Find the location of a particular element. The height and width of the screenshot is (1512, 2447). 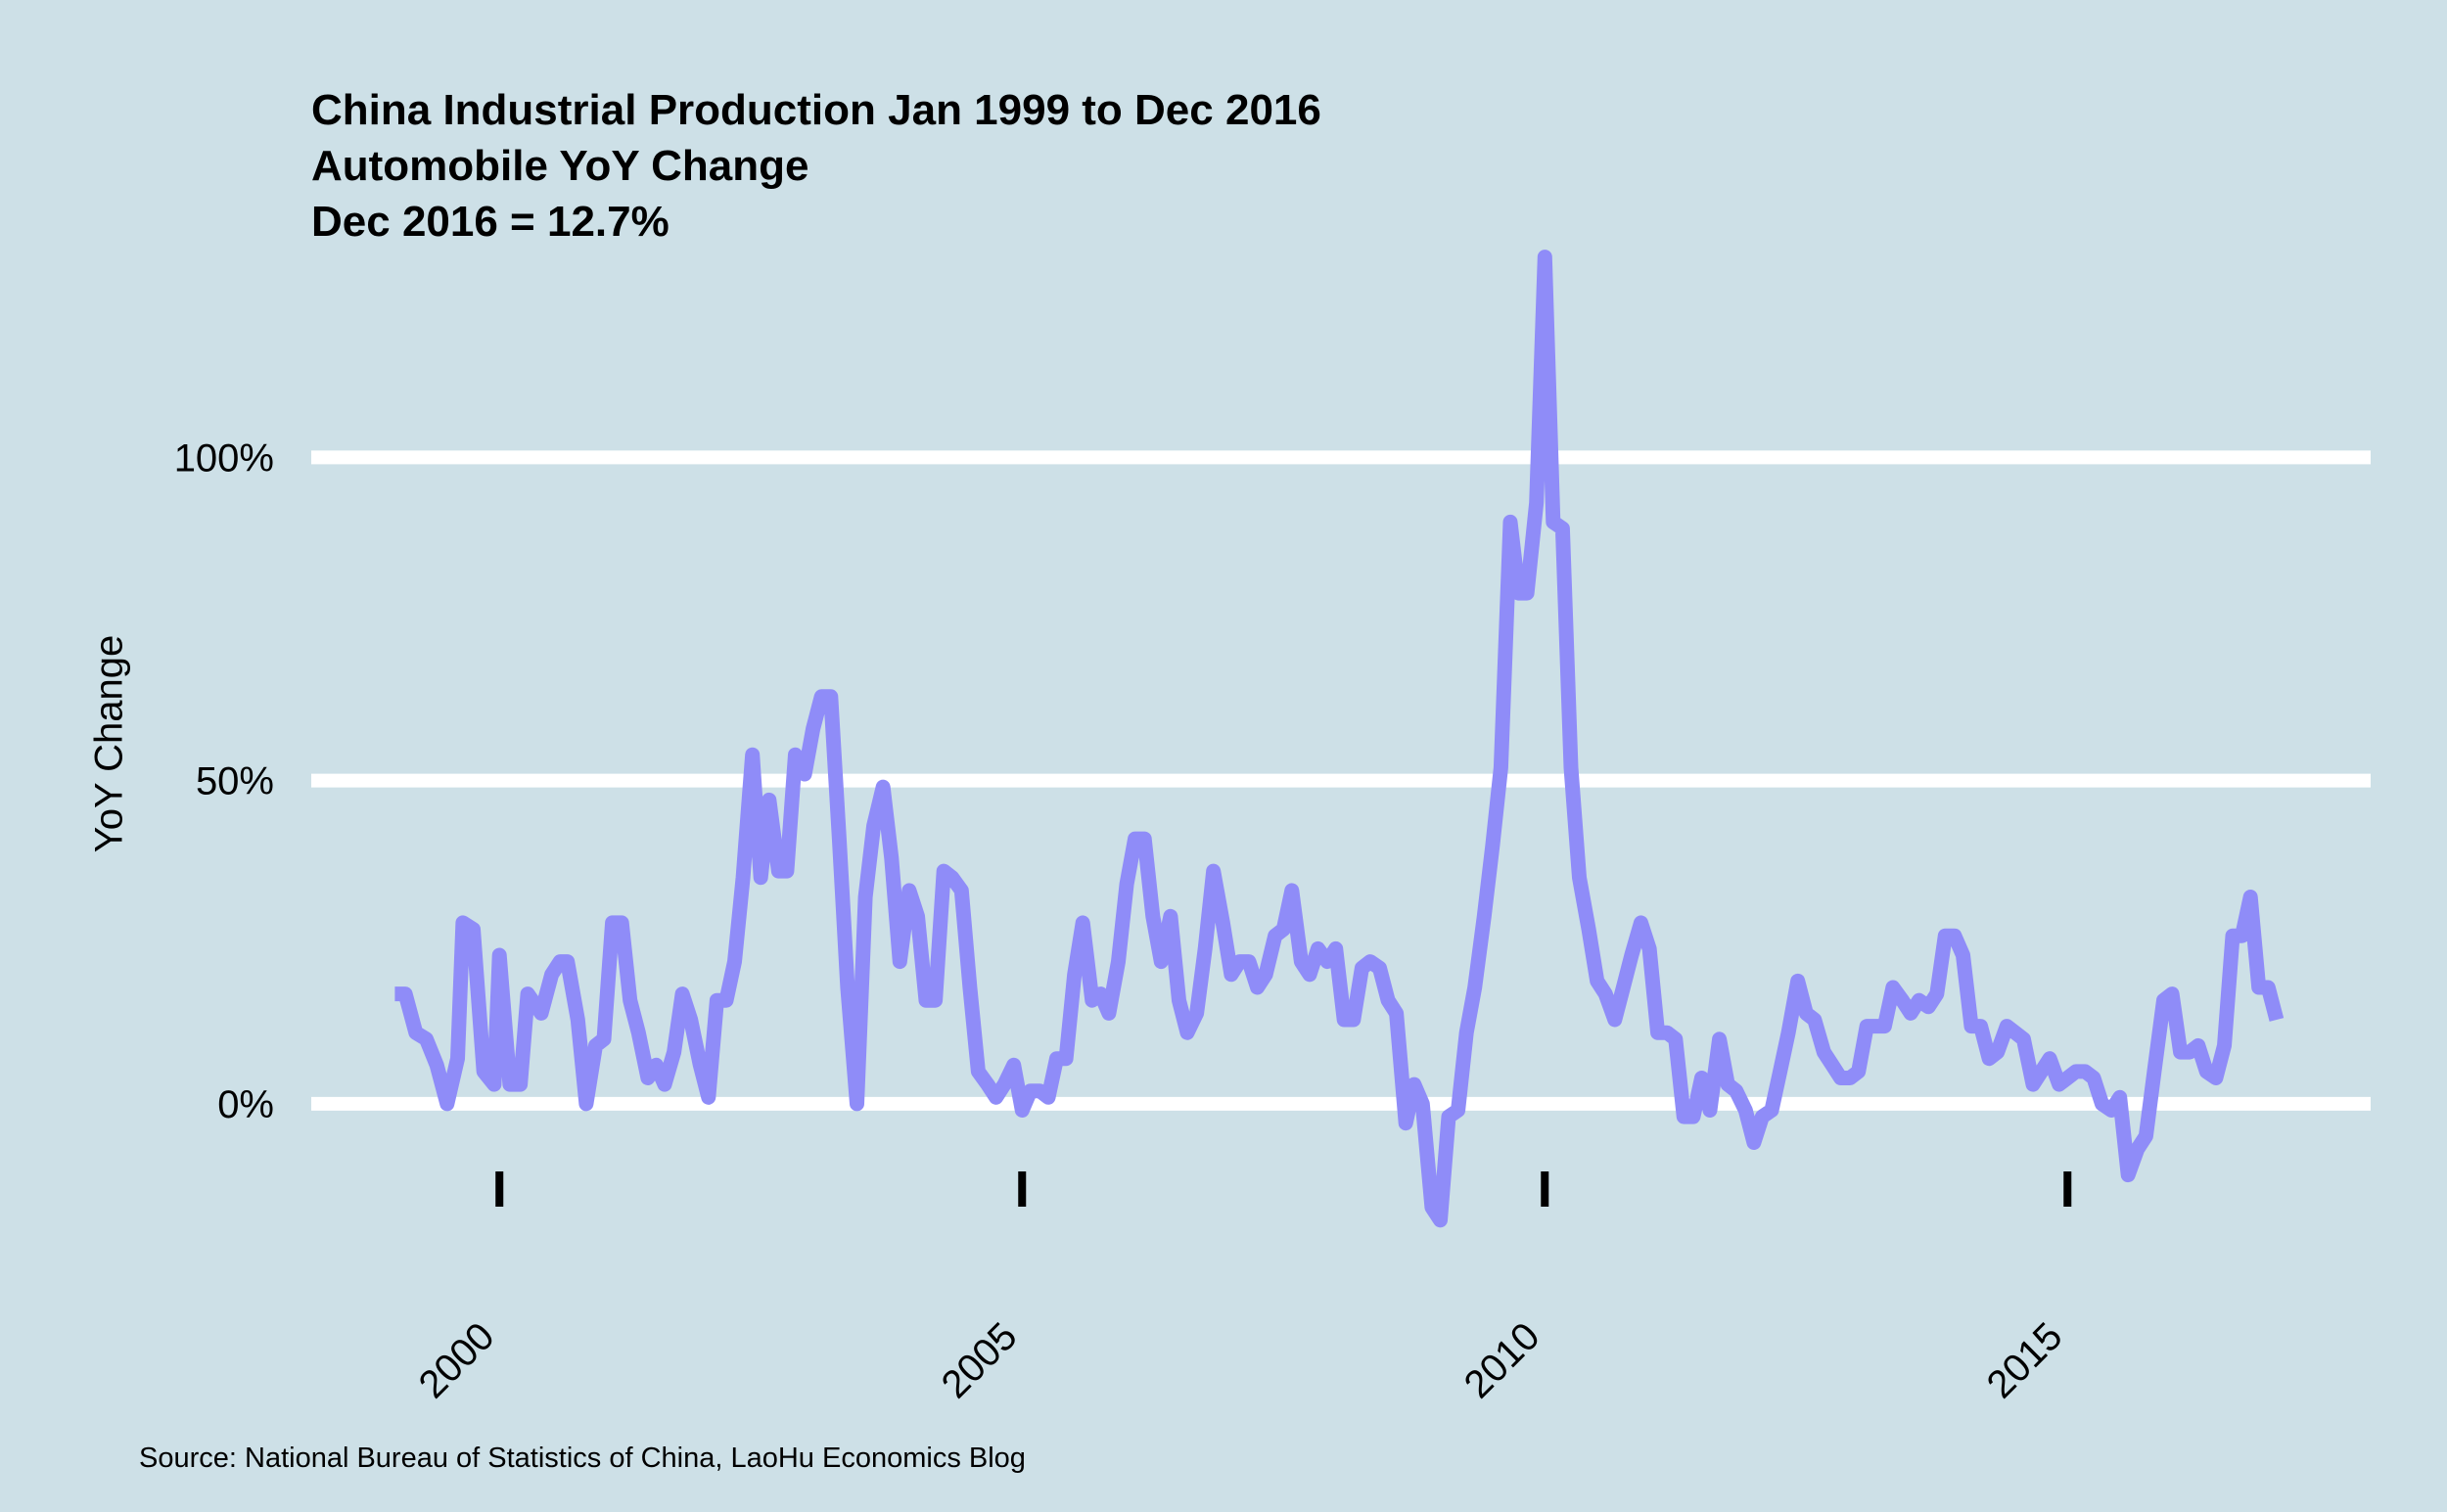

x-tick-label: 2005 is located at coordinates (980, 1360).